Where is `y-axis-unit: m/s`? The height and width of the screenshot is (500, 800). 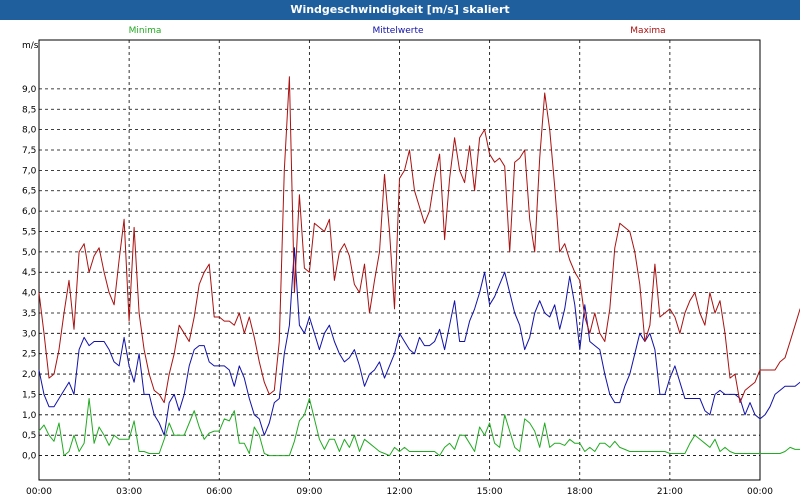
y-axis-unit: m/s is located at coordinates (30, 46).